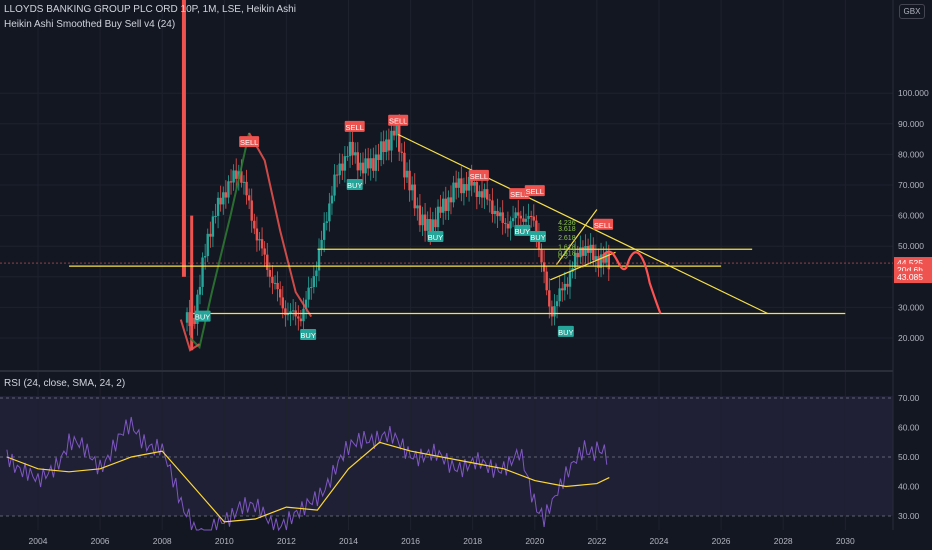 The height and width of the screenshot is (550, 932). What do you see at coordinates (910, 263) in the screenshot?
I see `price-marker-label: 44.525` at bounding box center [910, 263].